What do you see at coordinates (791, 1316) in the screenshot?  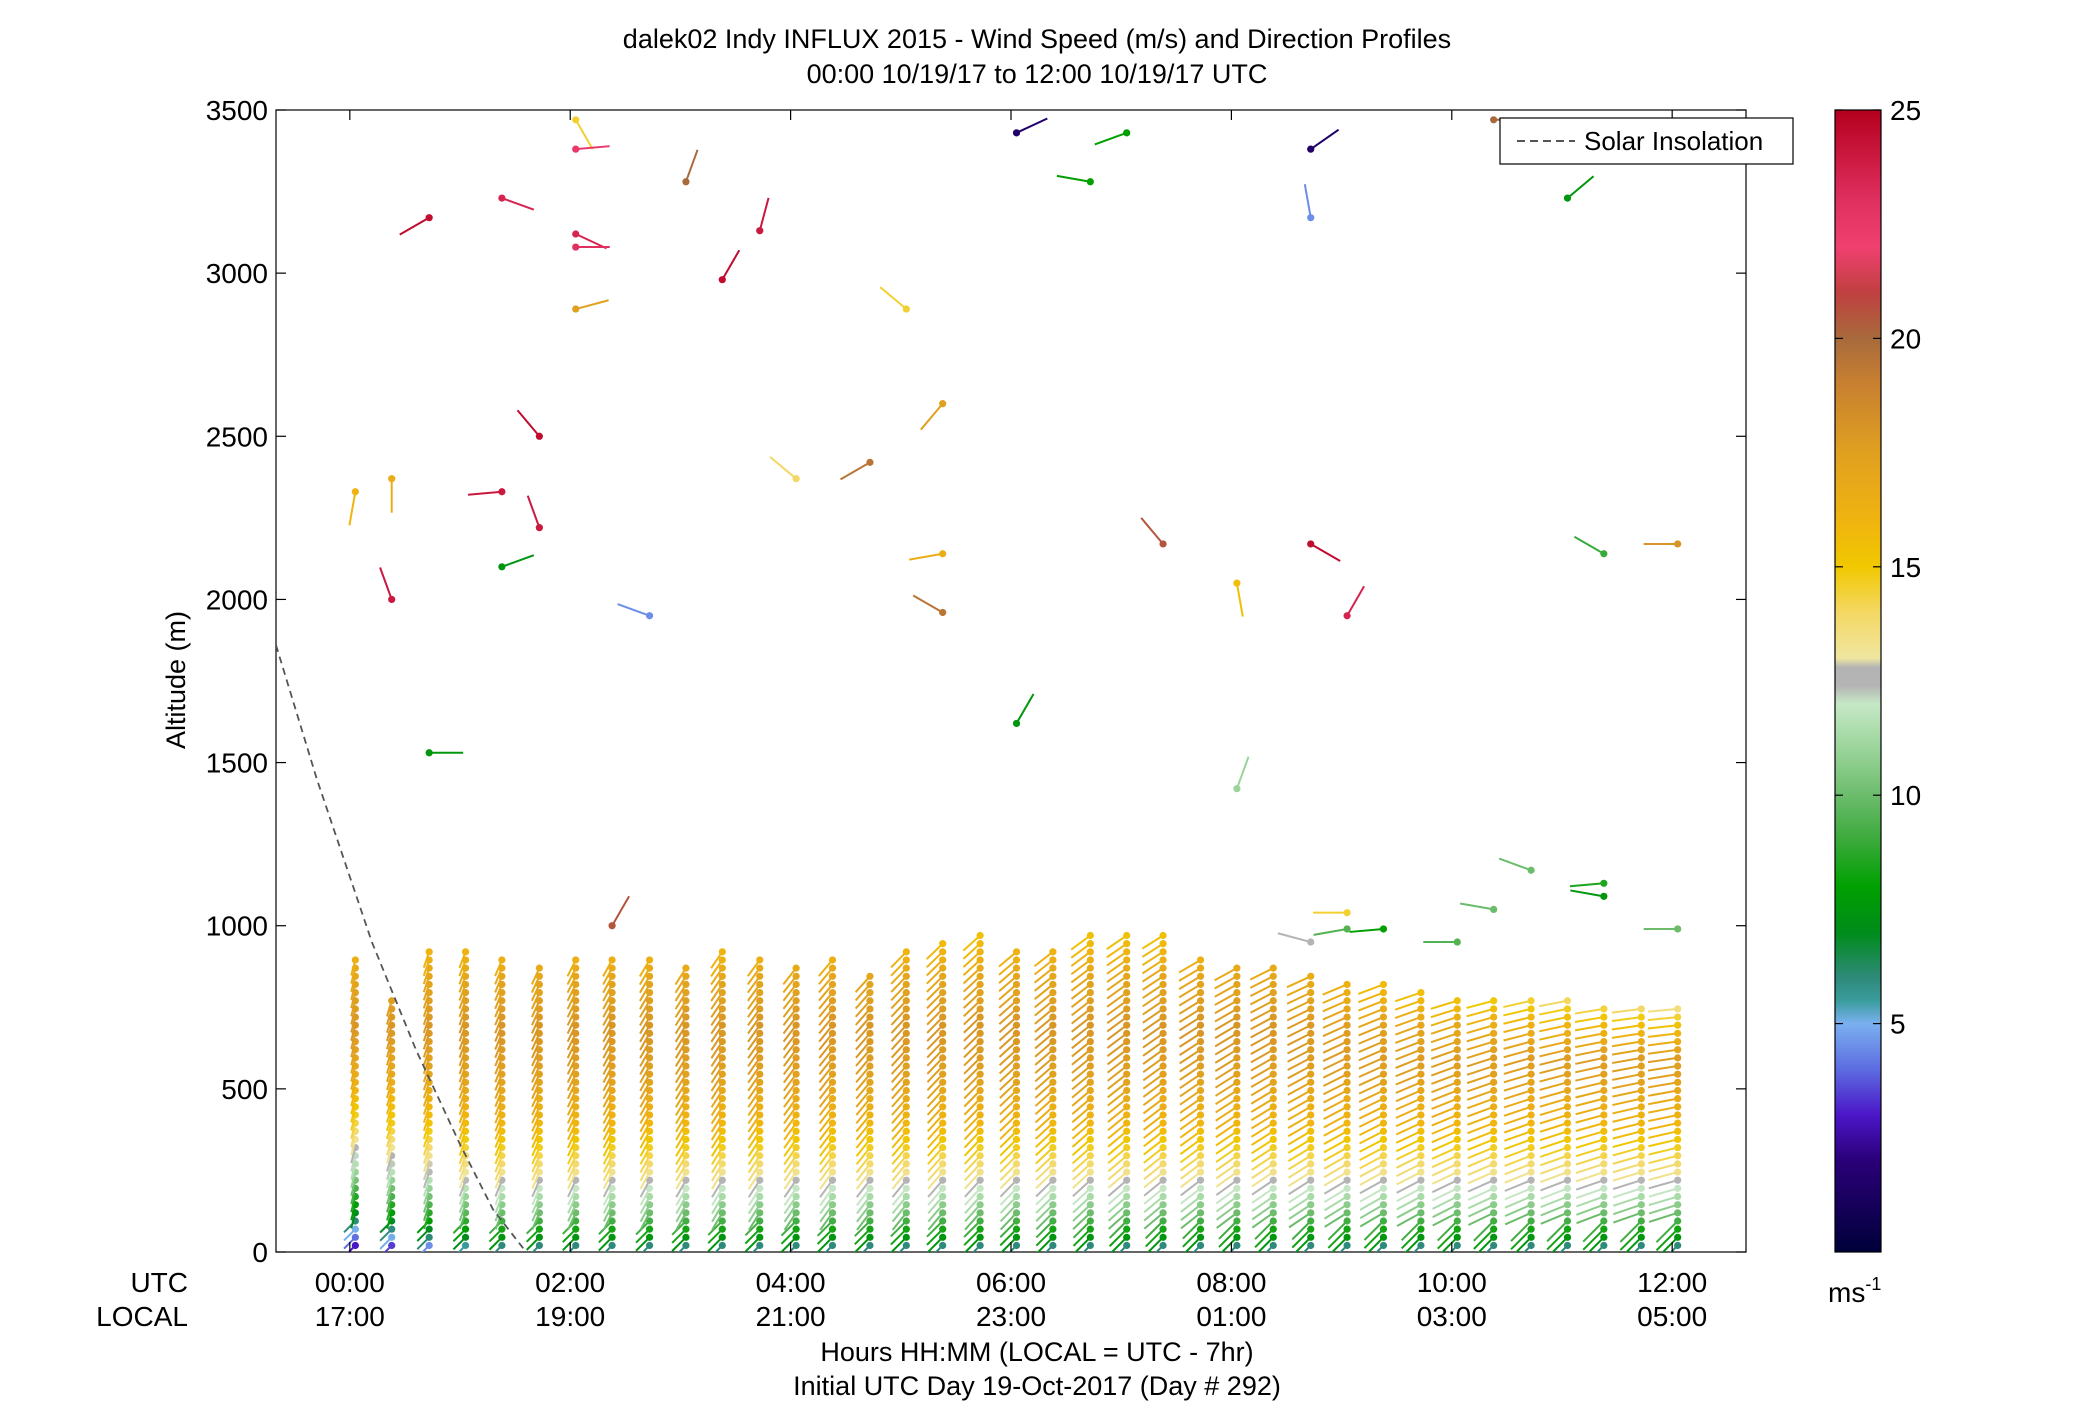 I see `x-tick-label-local: 21:00` at bounding box center [791, 1316].